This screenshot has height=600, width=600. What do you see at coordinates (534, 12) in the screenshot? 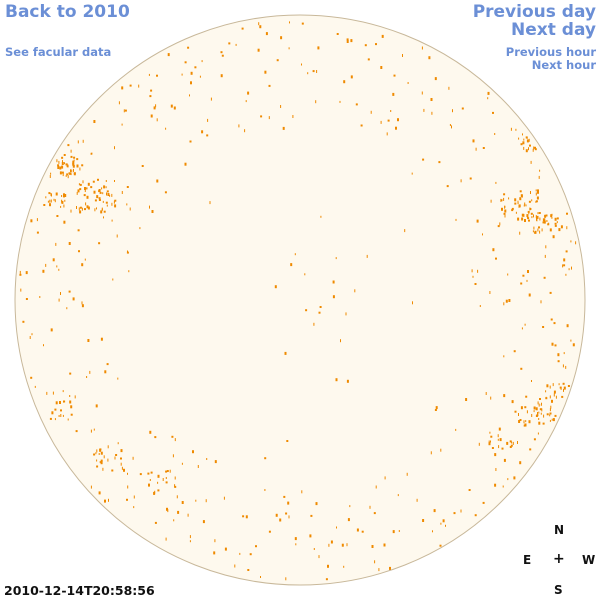
I see `previous-day-link: Previous day` at bounding box center [534, 12].